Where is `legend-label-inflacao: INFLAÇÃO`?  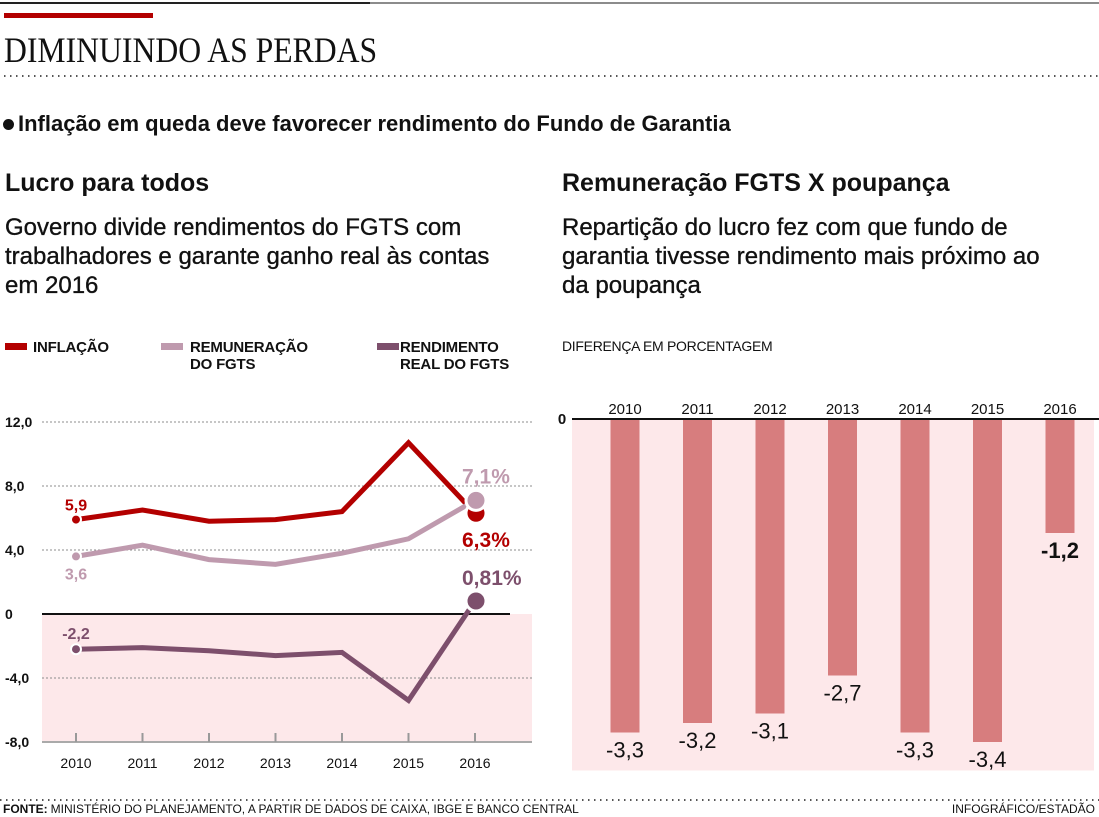 legend-label-inflacao: INFLAÇÃO is located at coordinates (71, 347).